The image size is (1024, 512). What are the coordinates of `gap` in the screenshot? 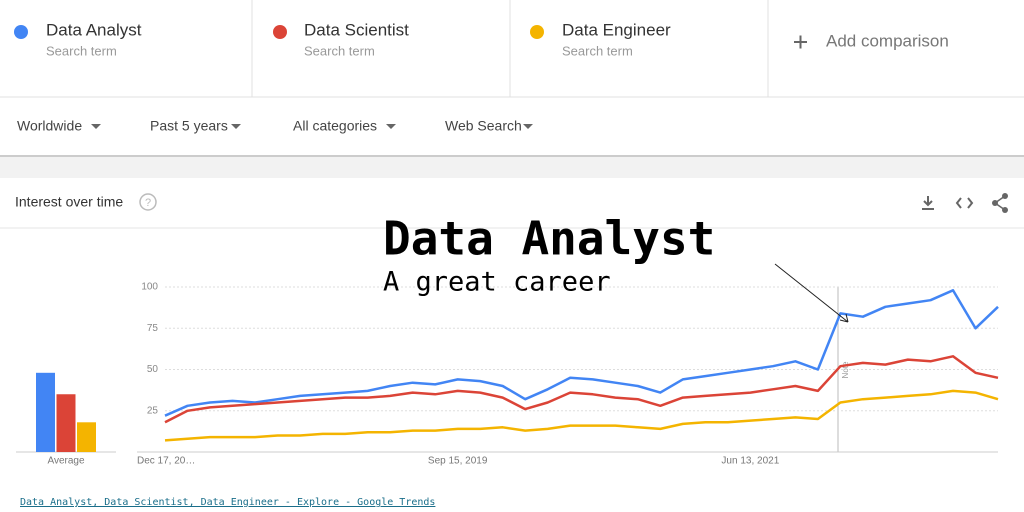 It's located at (512, 167).